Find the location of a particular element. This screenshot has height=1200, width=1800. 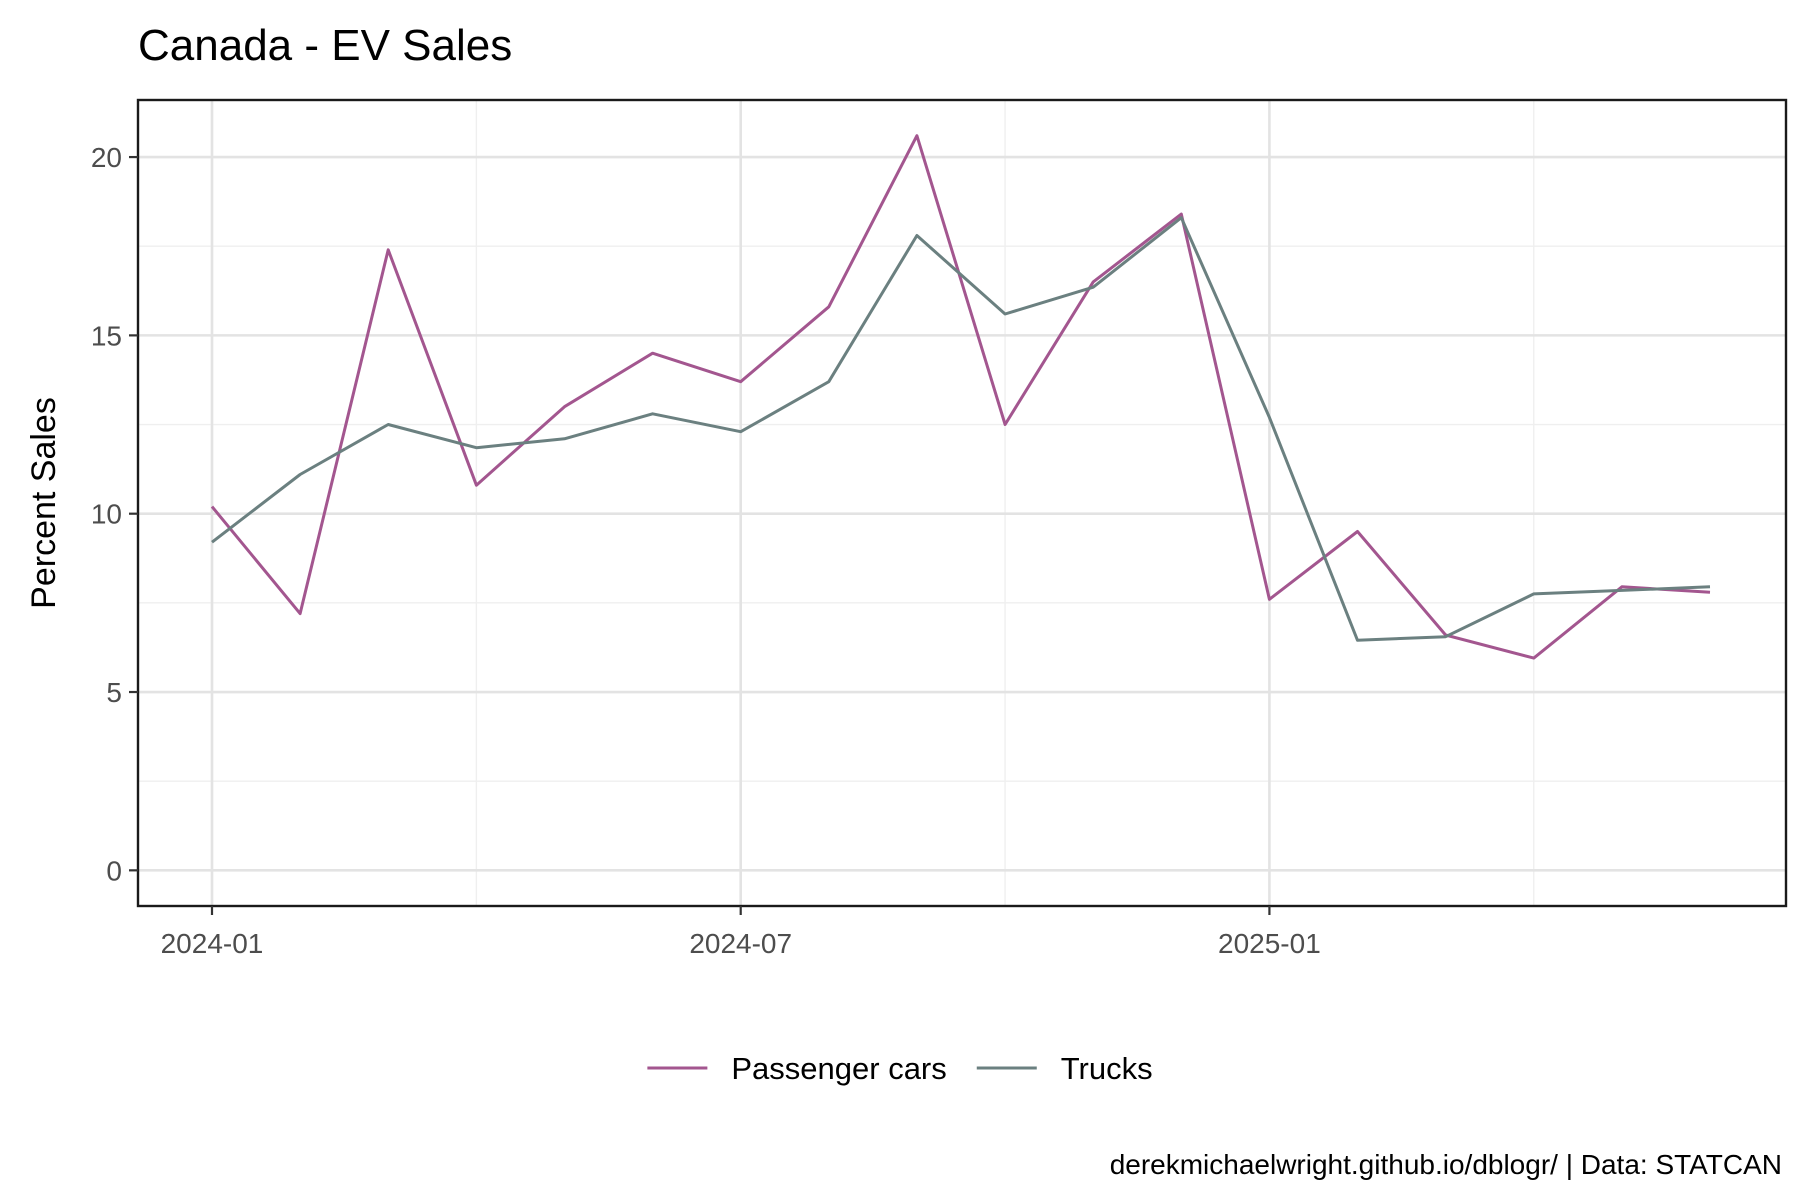

x-axis: 2024-01 2024-07 2025-01 is located at coordinates (741, 932).